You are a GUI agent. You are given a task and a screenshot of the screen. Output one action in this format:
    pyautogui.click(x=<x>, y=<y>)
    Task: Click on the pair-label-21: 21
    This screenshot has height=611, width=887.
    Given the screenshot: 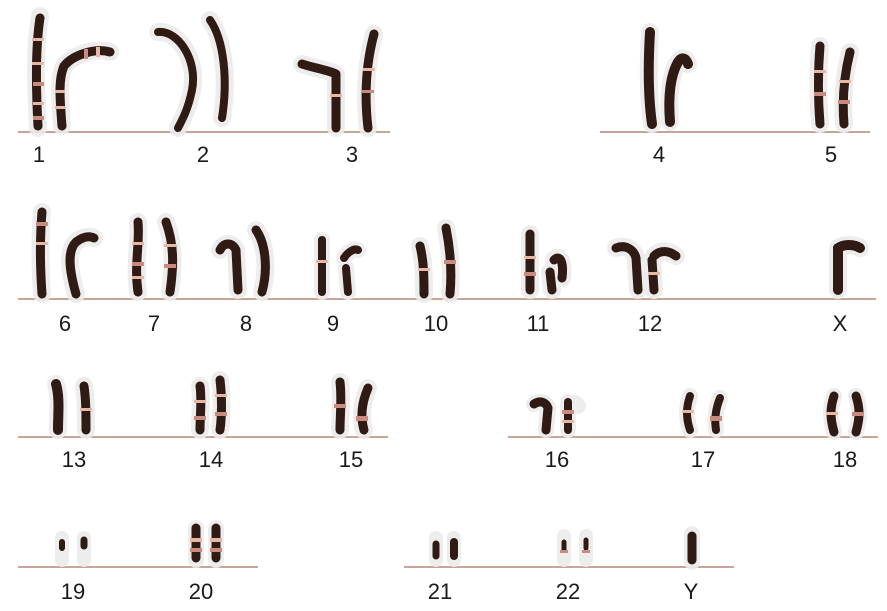 What is the action you would take?
    pyautogui.click(x=440, y=591)
    